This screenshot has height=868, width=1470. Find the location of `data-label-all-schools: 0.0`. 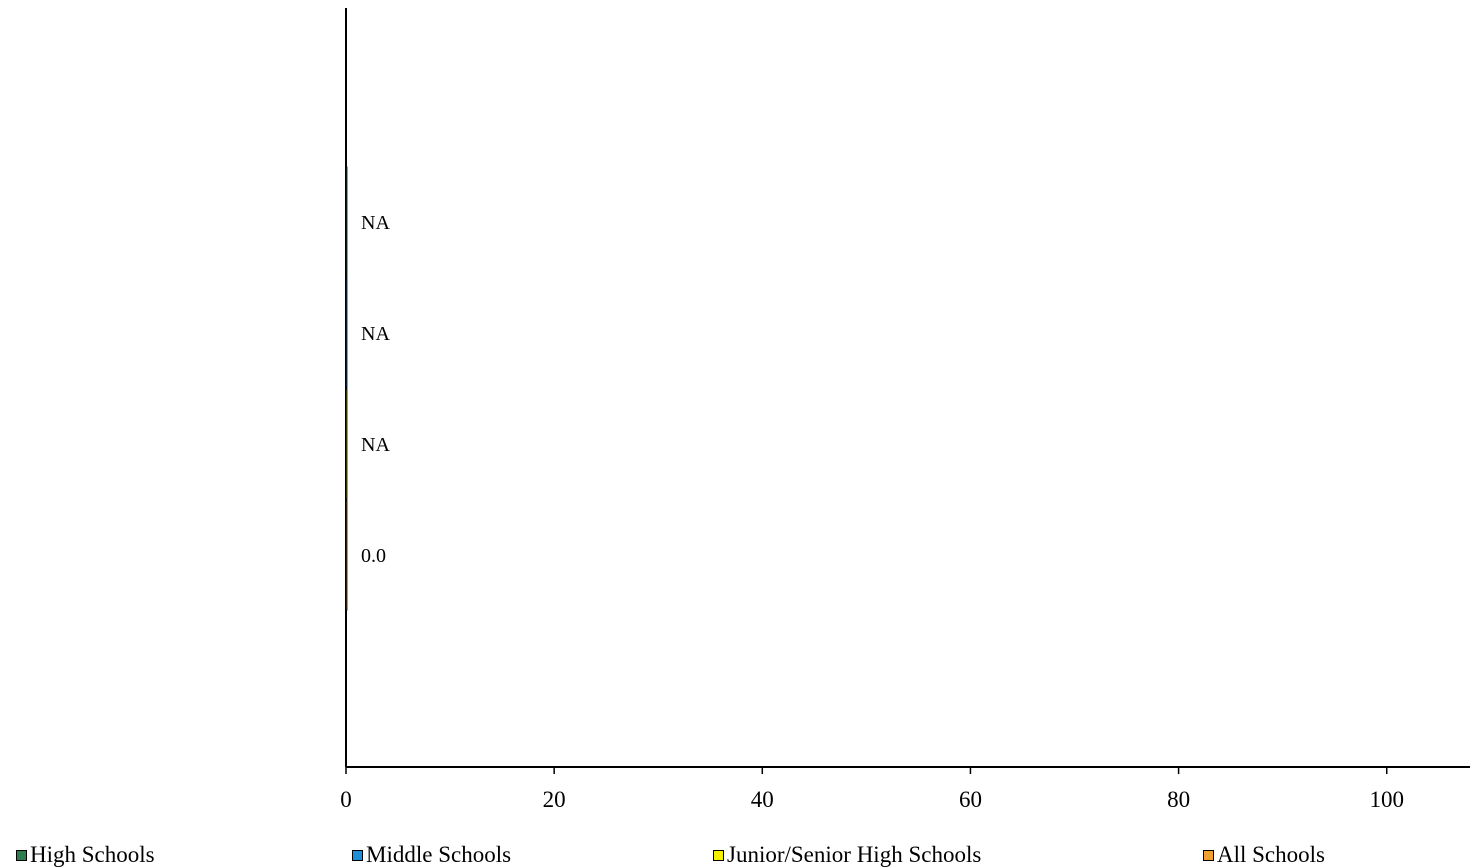

data-label-all-schools: 0.0 is located at coordinates (373, 556).